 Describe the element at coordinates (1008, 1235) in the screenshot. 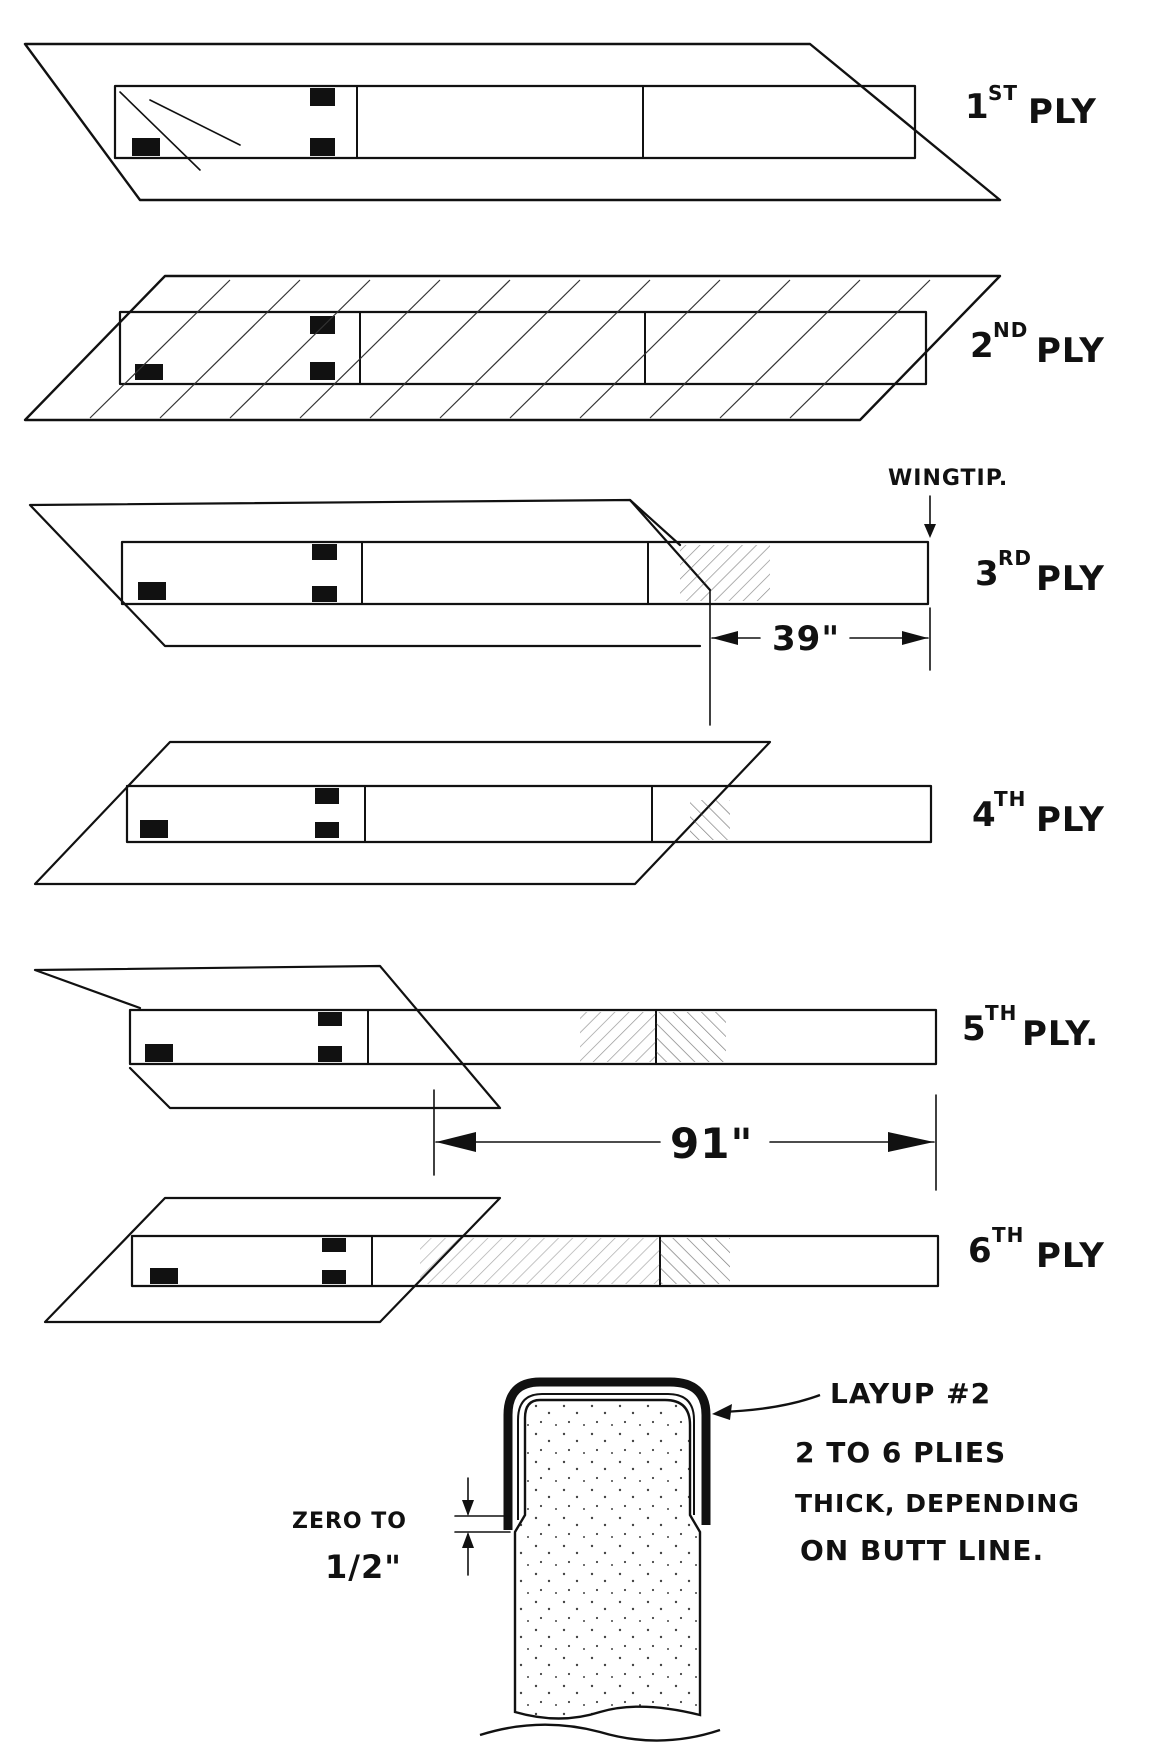

I see `ply-6-suffix: TH` at that location.